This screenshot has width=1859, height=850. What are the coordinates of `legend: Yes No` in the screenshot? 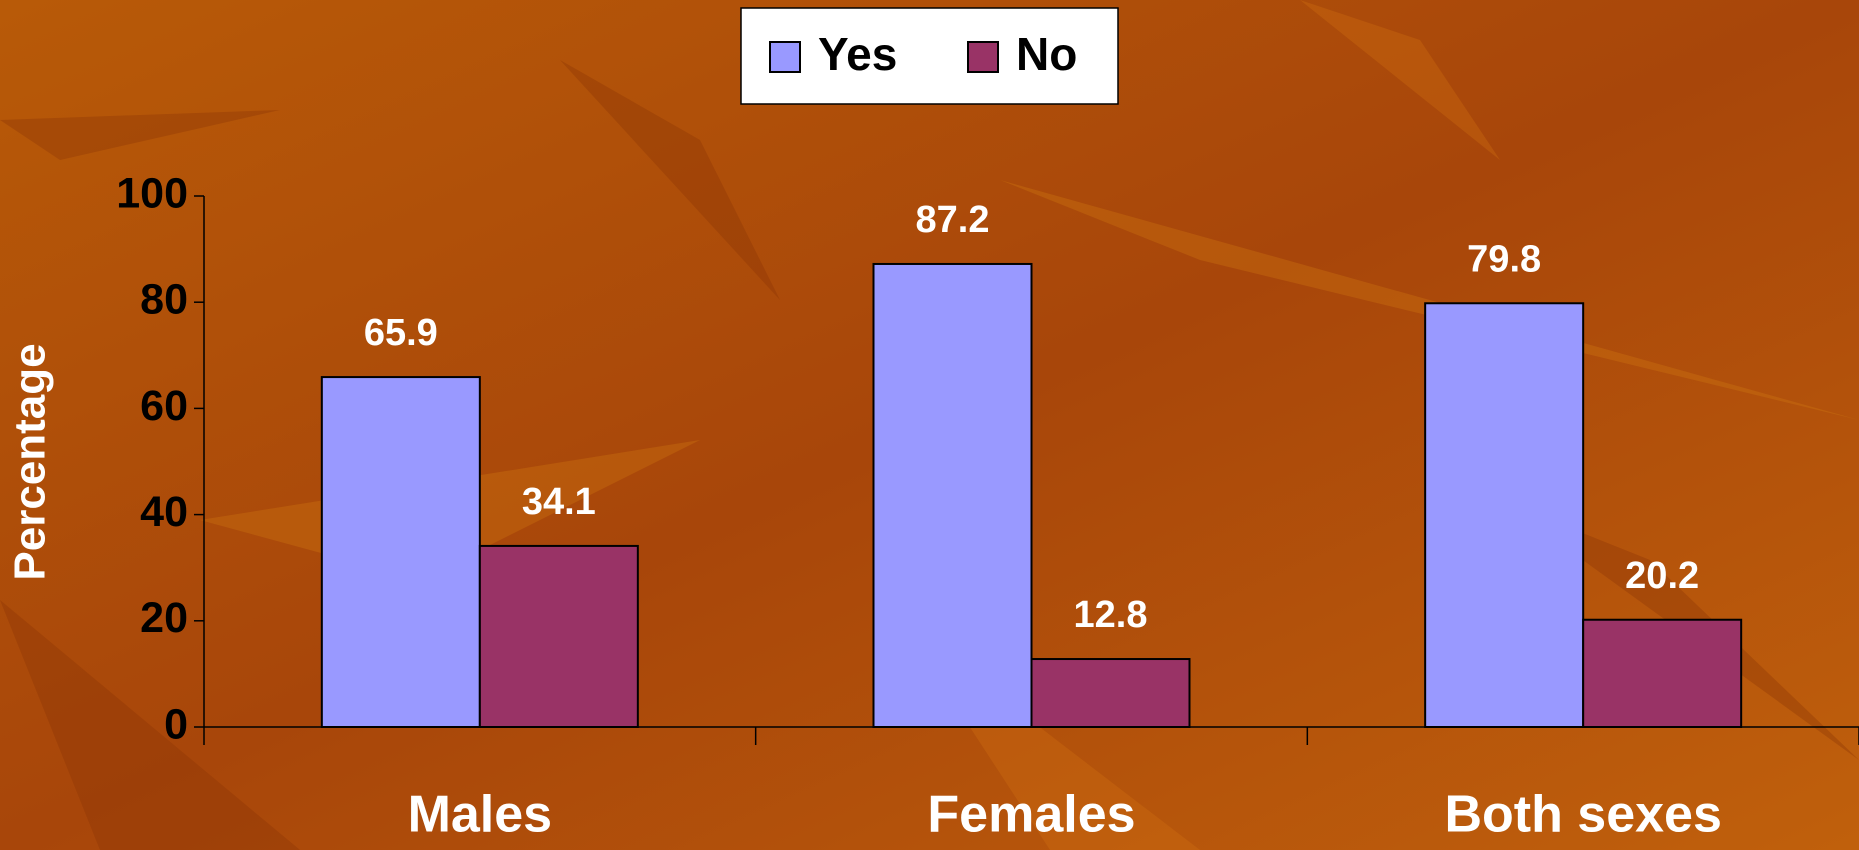 It's located at (929, 56).